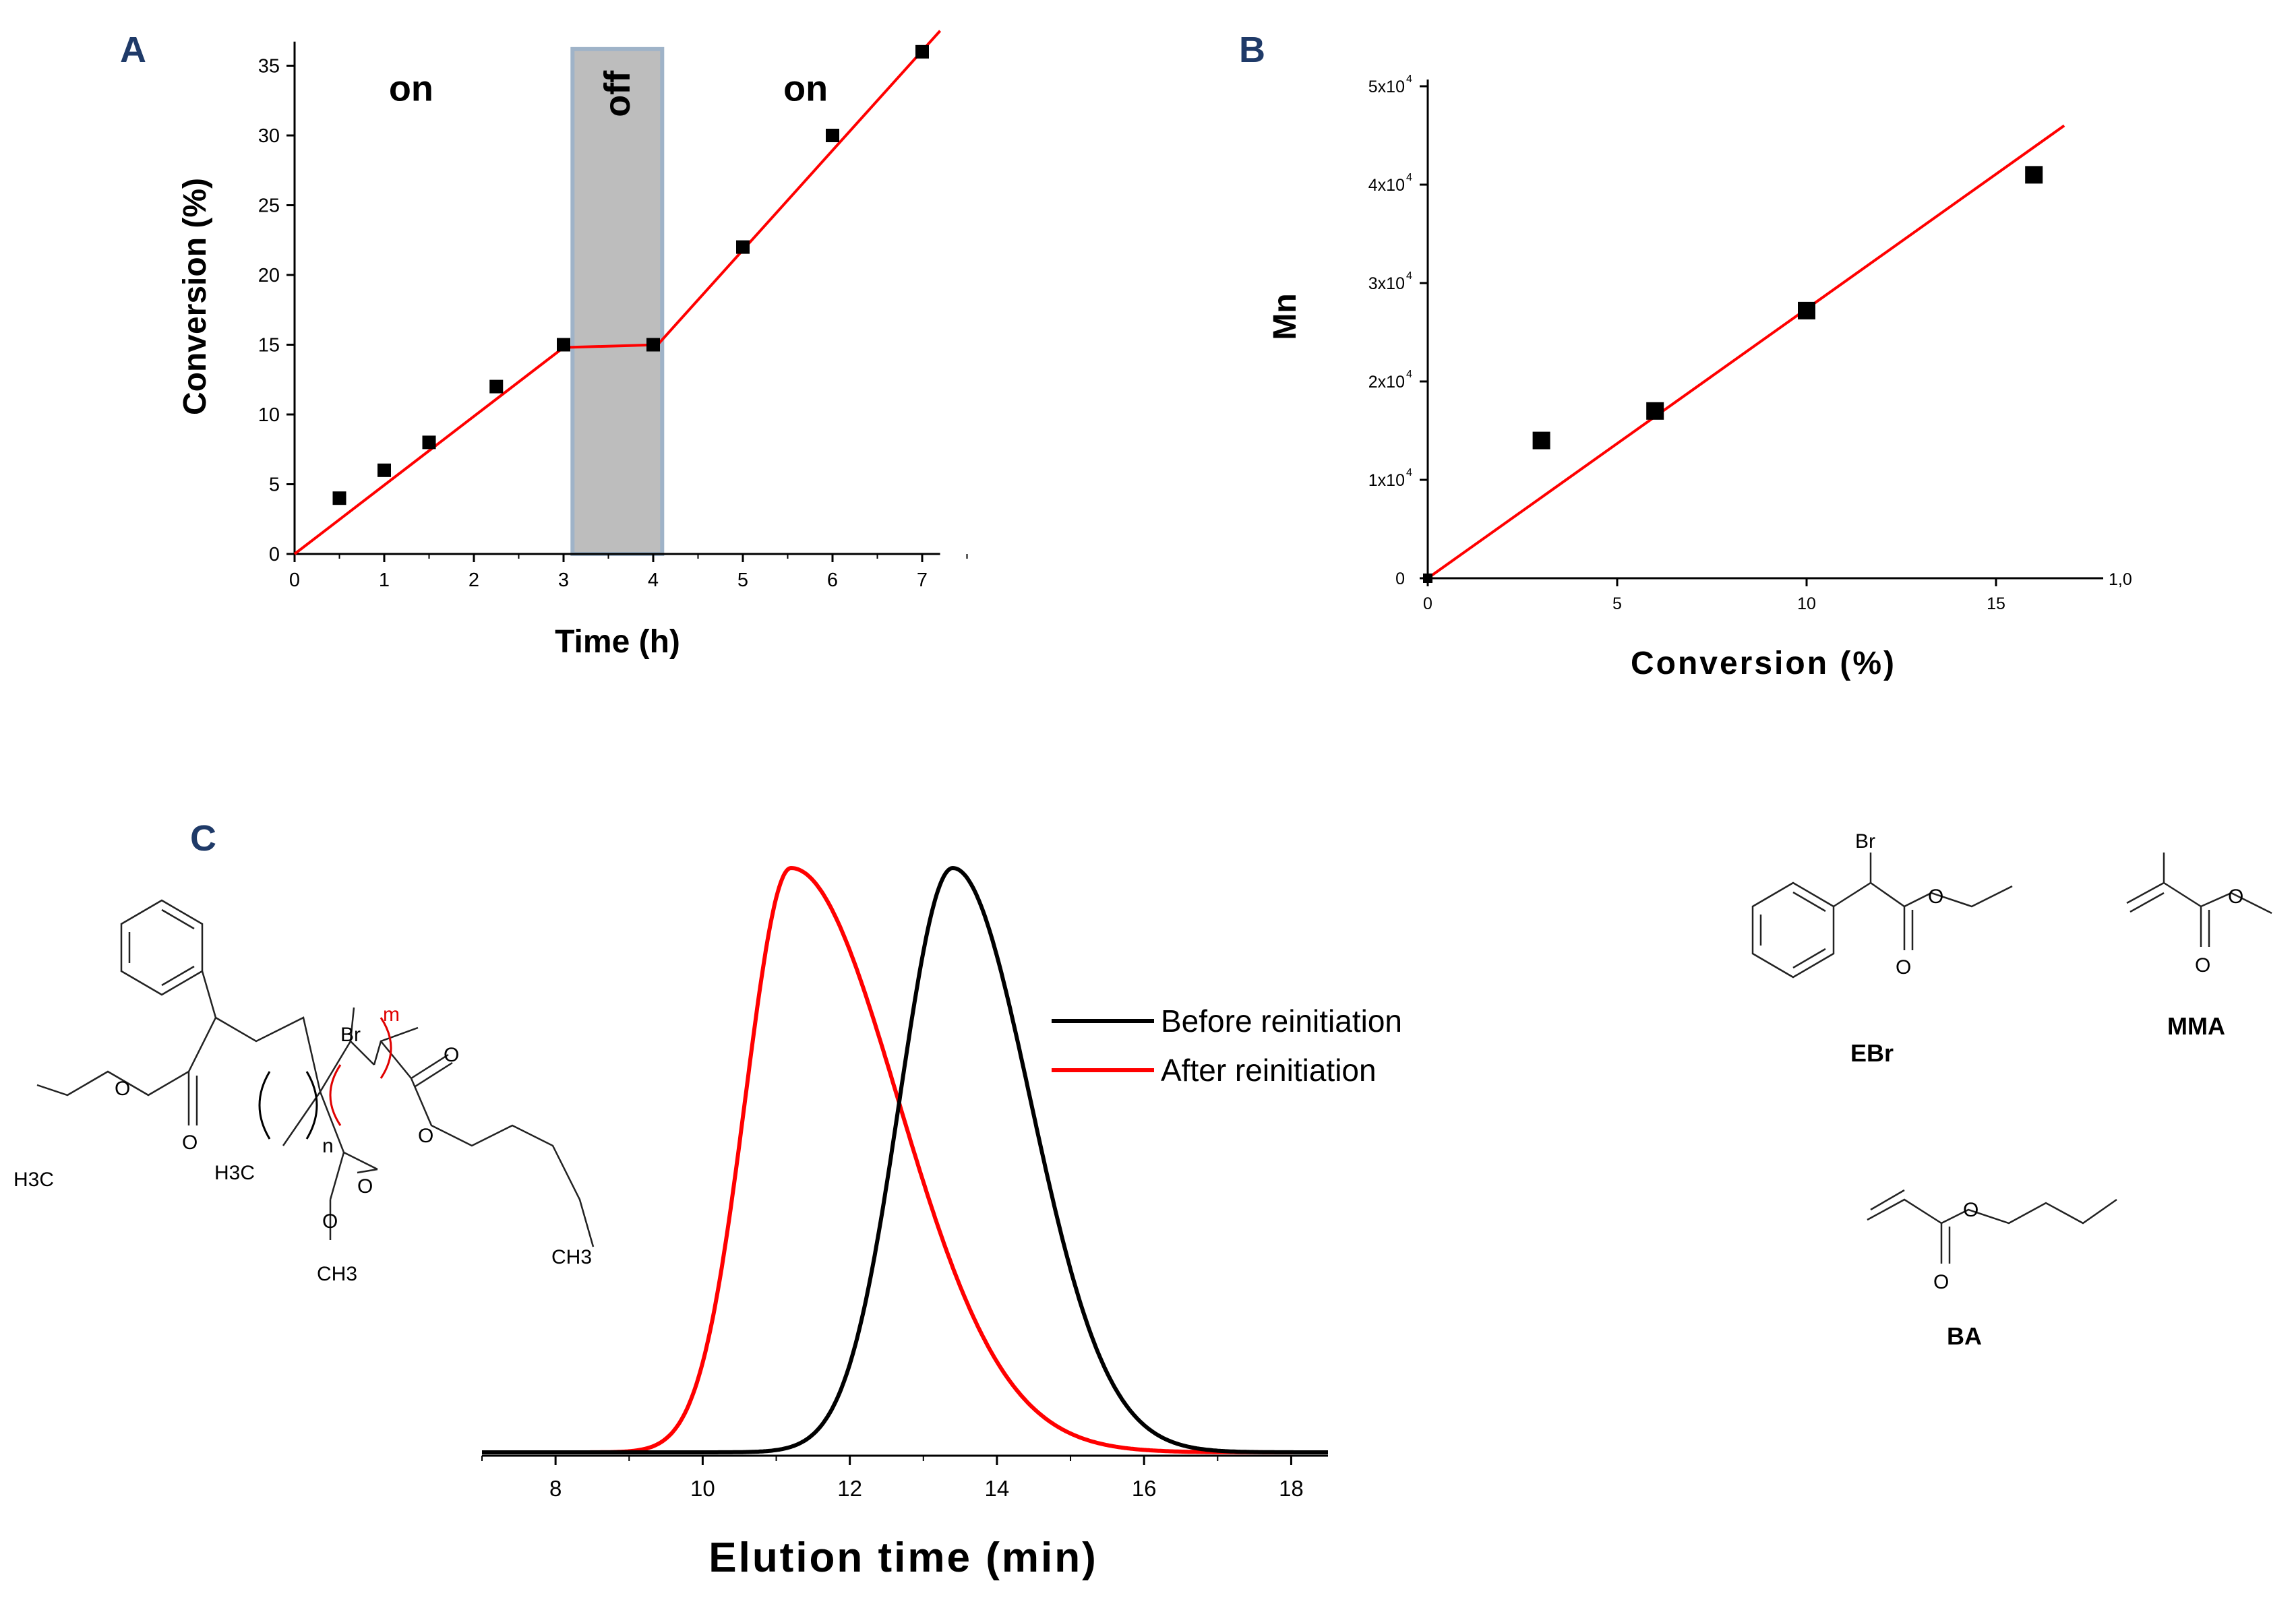 The image size is (2296, 1608). Describe the element at coordinates (391, 1014) in the screenshot. I see `subscript-m: m` at that location.